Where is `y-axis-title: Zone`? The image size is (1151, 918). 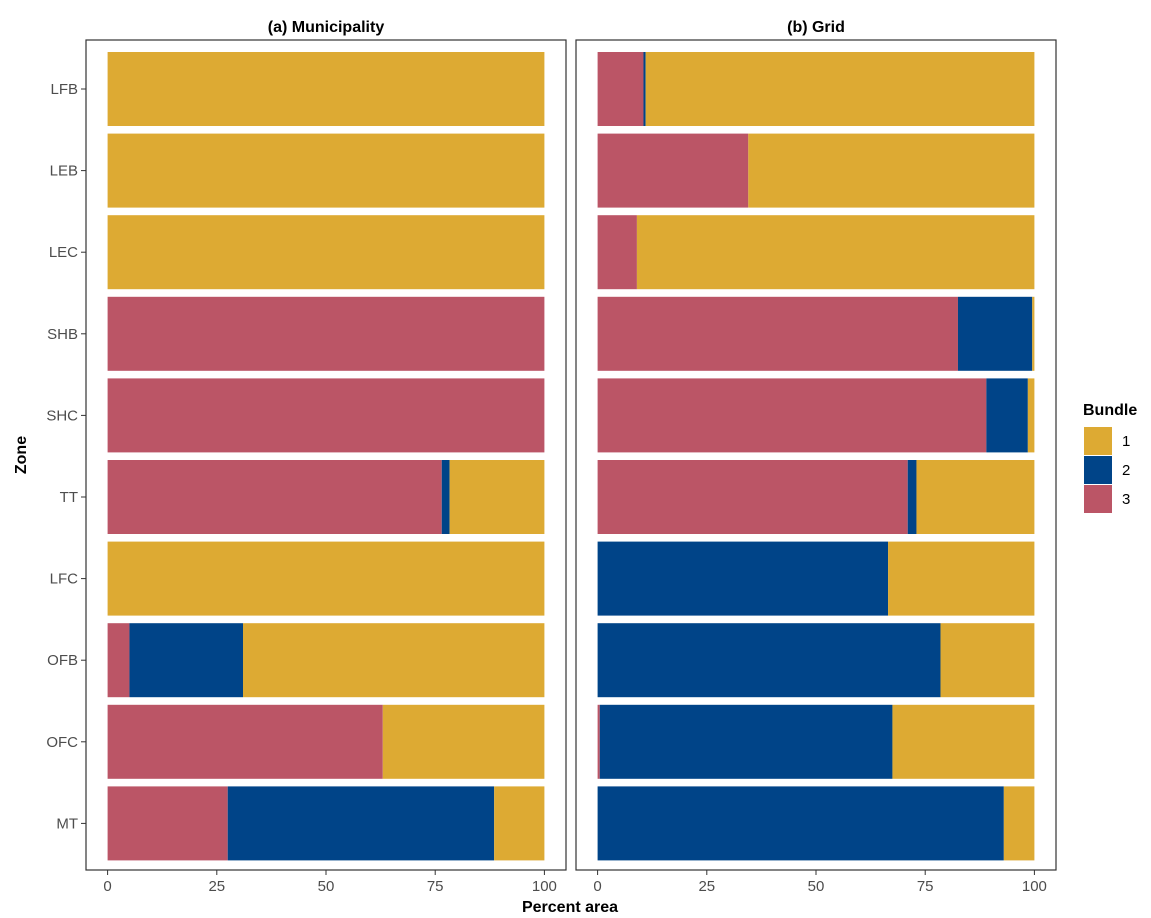
y-axis-title: Zone is located at coordinates (21, 455).